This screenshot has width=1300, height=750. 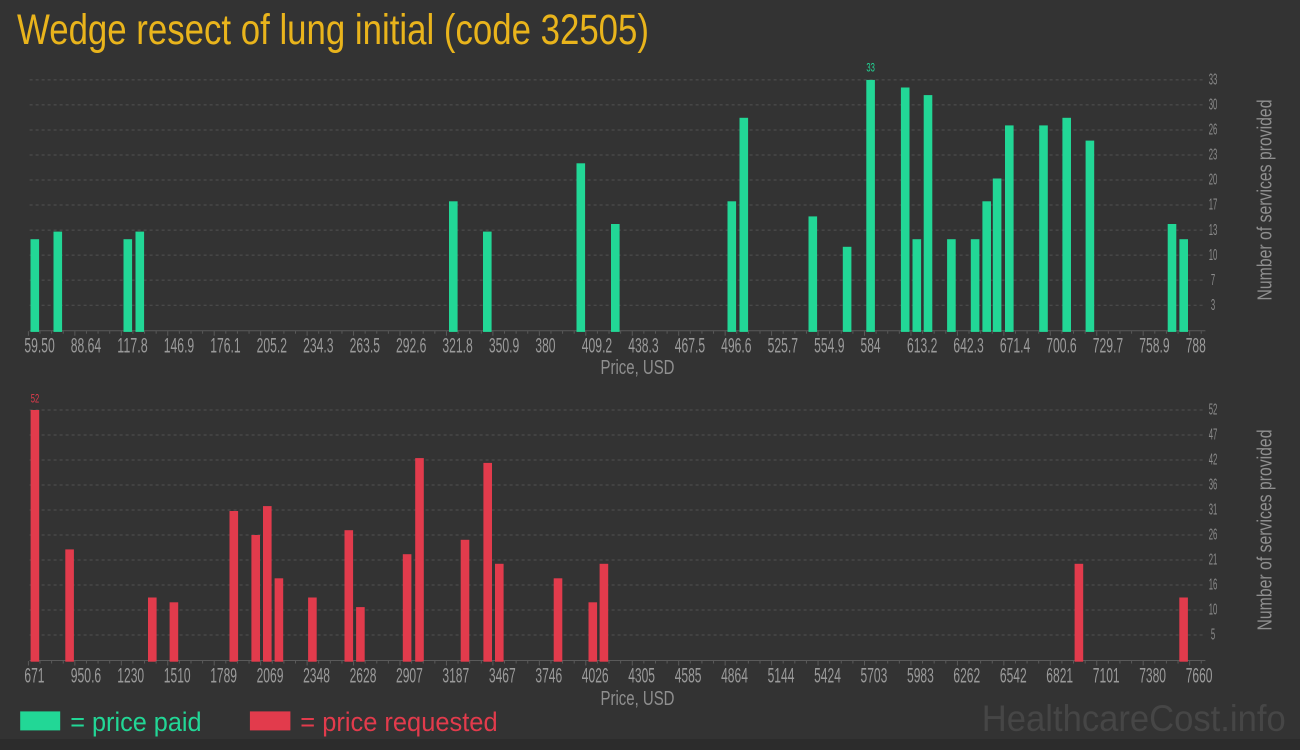 What do you see at coordinates (1213, 560) in the screenshot?
I see `svg-text: 21` at bounding box center [1213, 560].